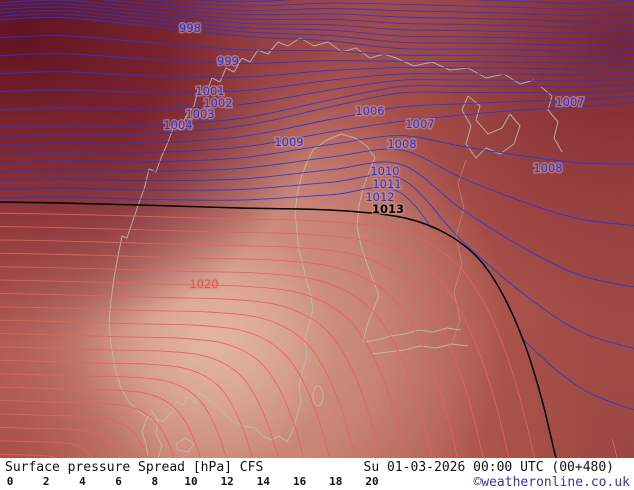  I want to click on isobar-label-1013: 1013, so click(388, 209).